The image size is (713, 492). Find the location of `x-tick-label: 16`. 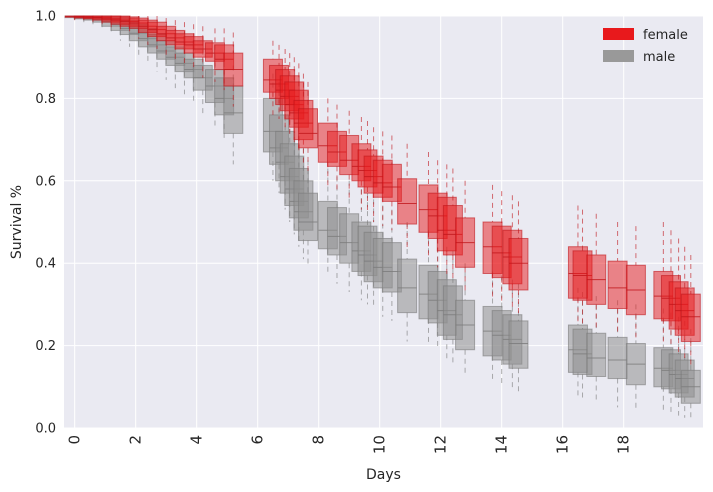

x-tick-label: 16 is located at coordinates (563, 444).